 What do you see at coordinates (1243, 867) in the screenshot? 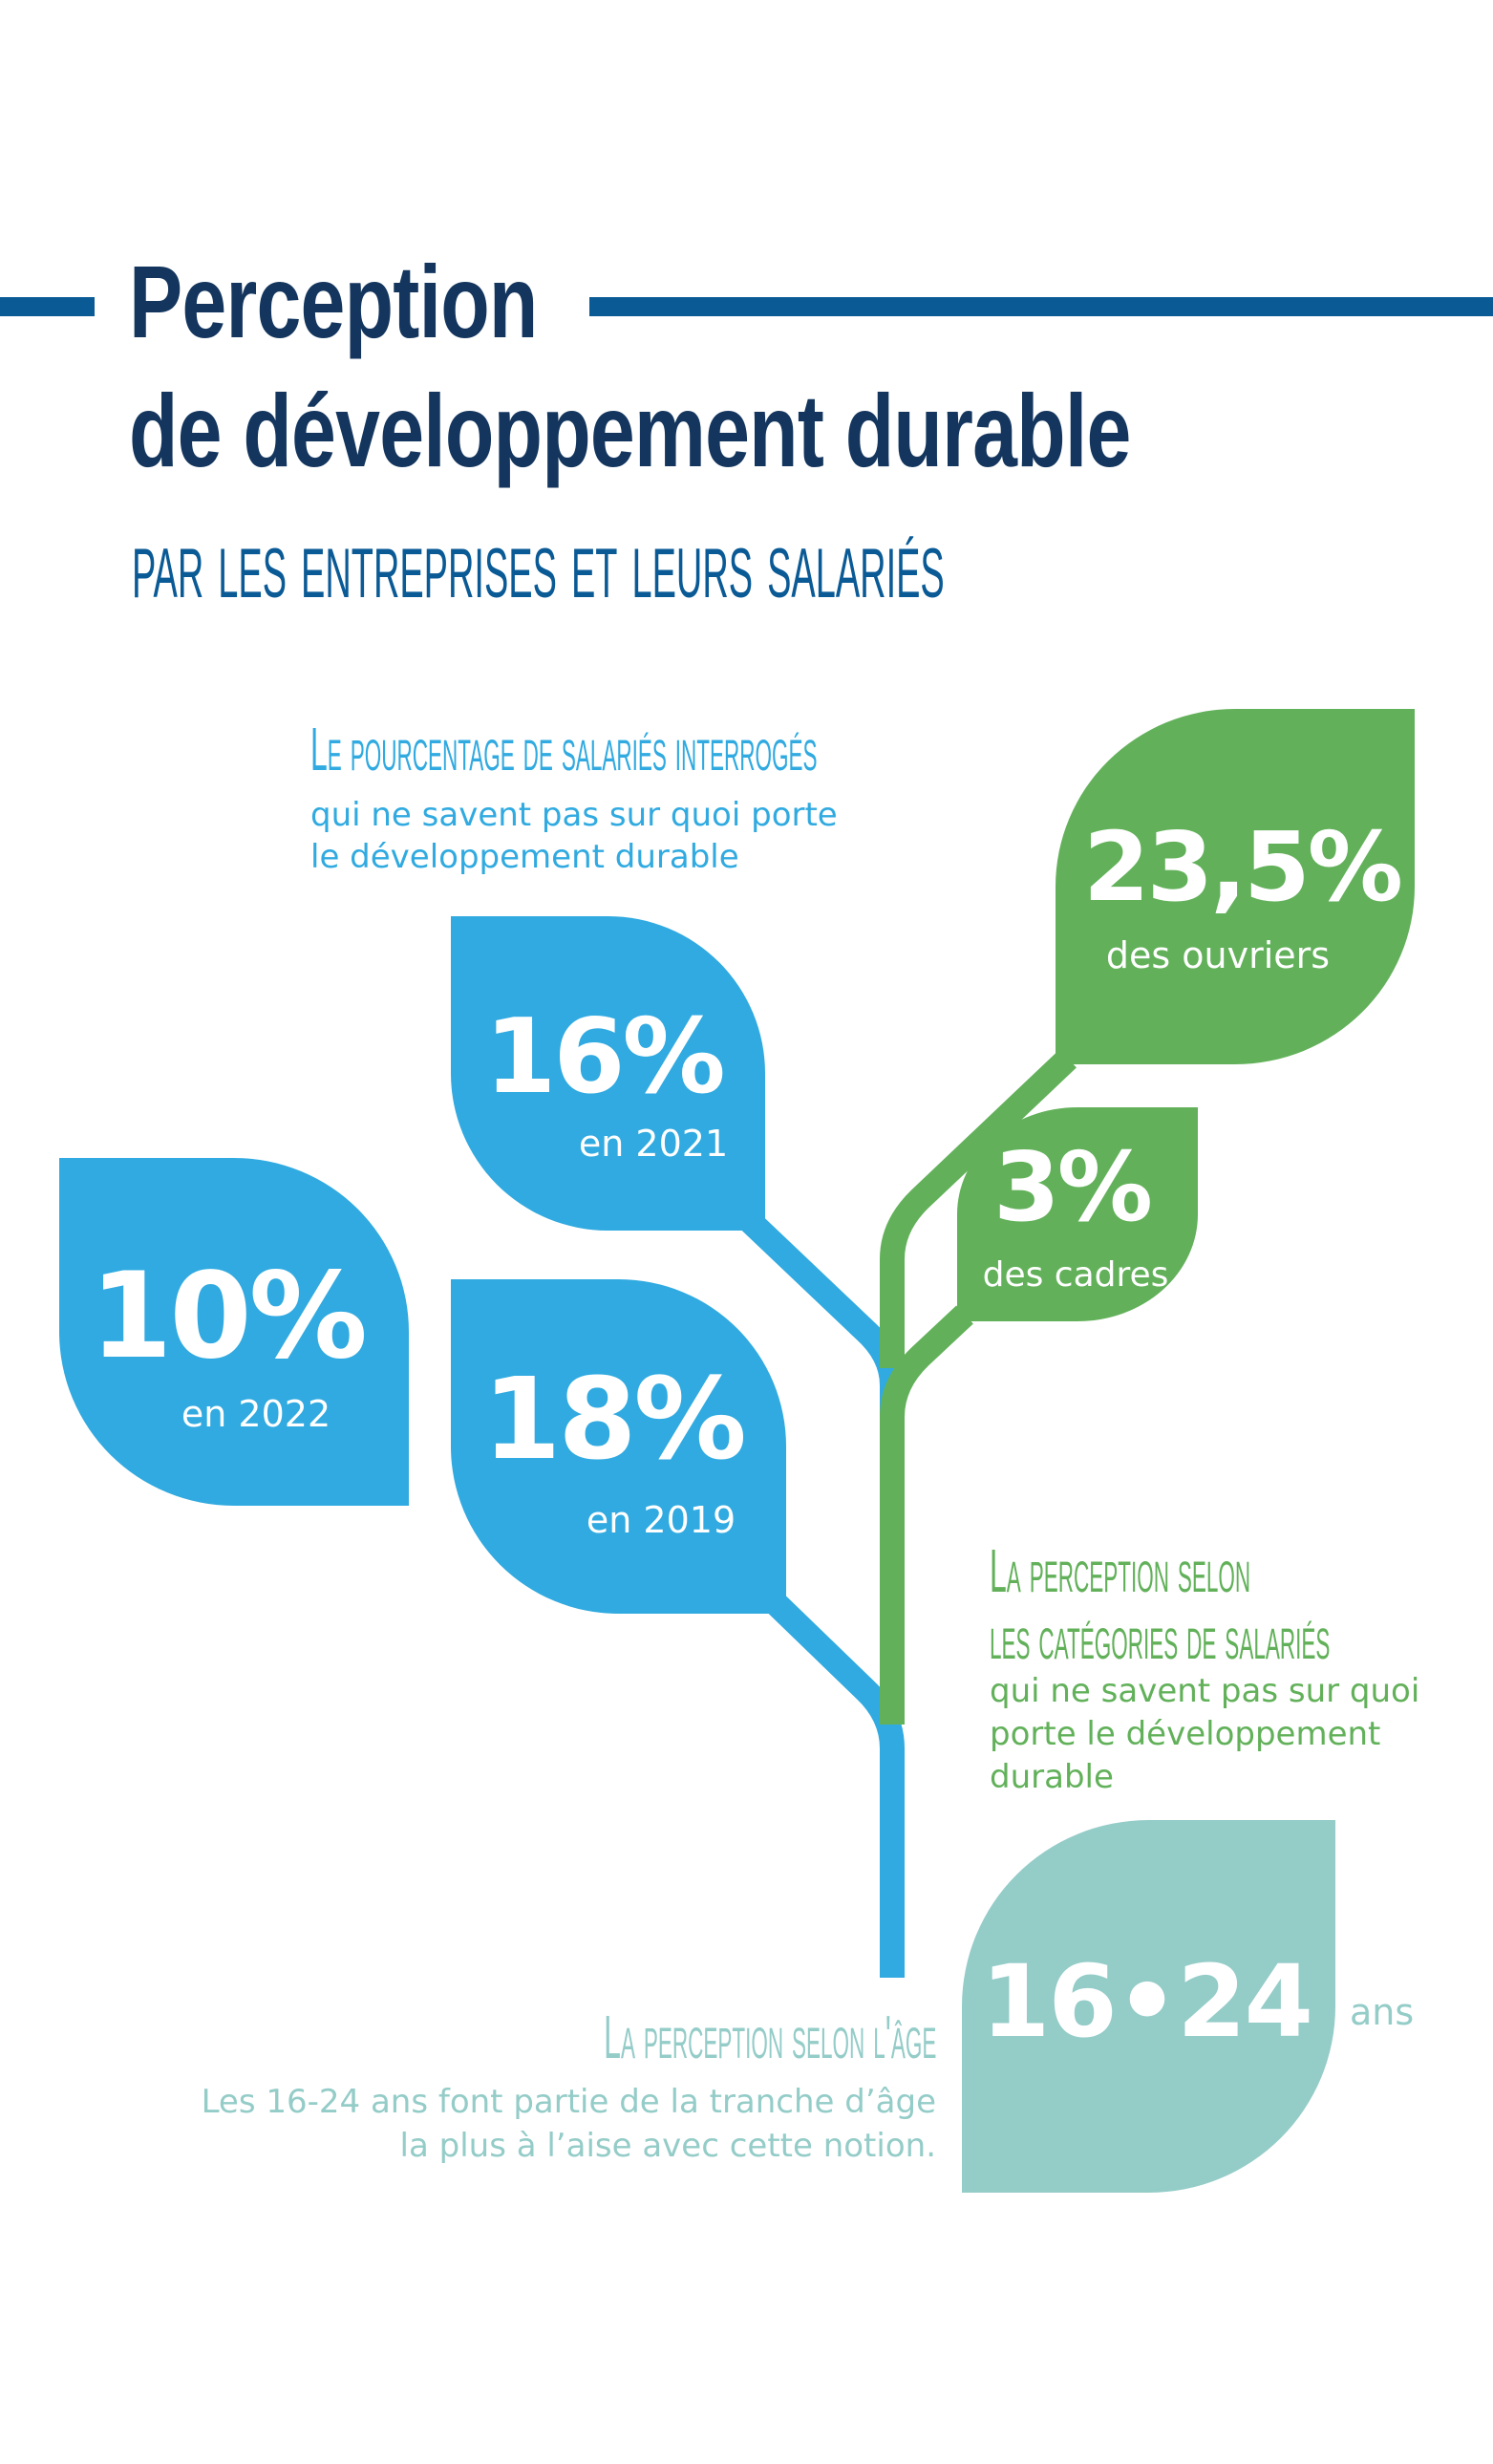
I see `leaf-value: 23,5%` at bounding box center [1243, 867].